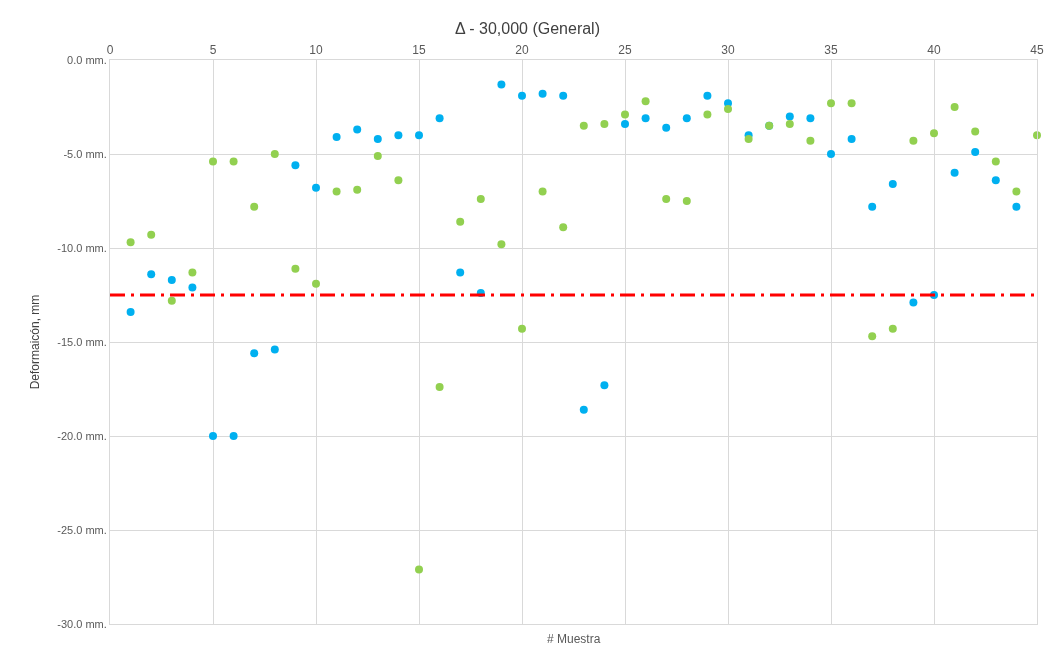 The image size is (1055, 660). I want to click on x-tick-label: 35, so click(831, 50).